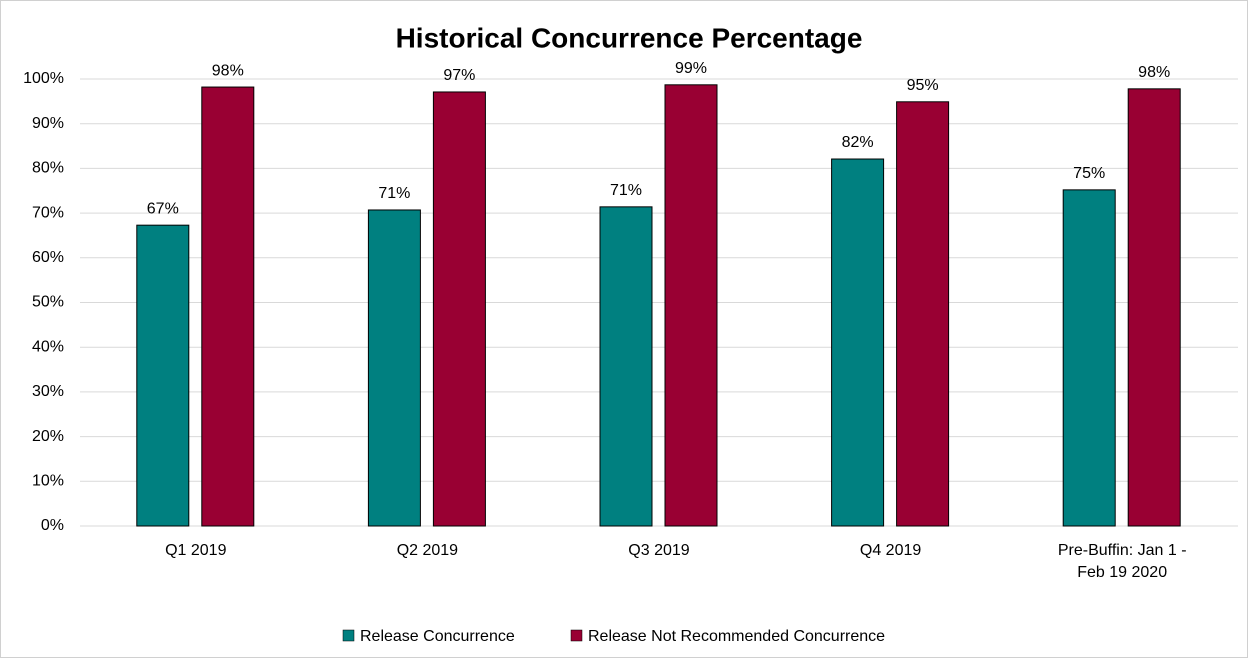 The height and width of the screenshot is (658, 1248). Describe the element at coordinates (196, 550) in the screenshot. I see `x-tick-label: Q1 2019` at that location.